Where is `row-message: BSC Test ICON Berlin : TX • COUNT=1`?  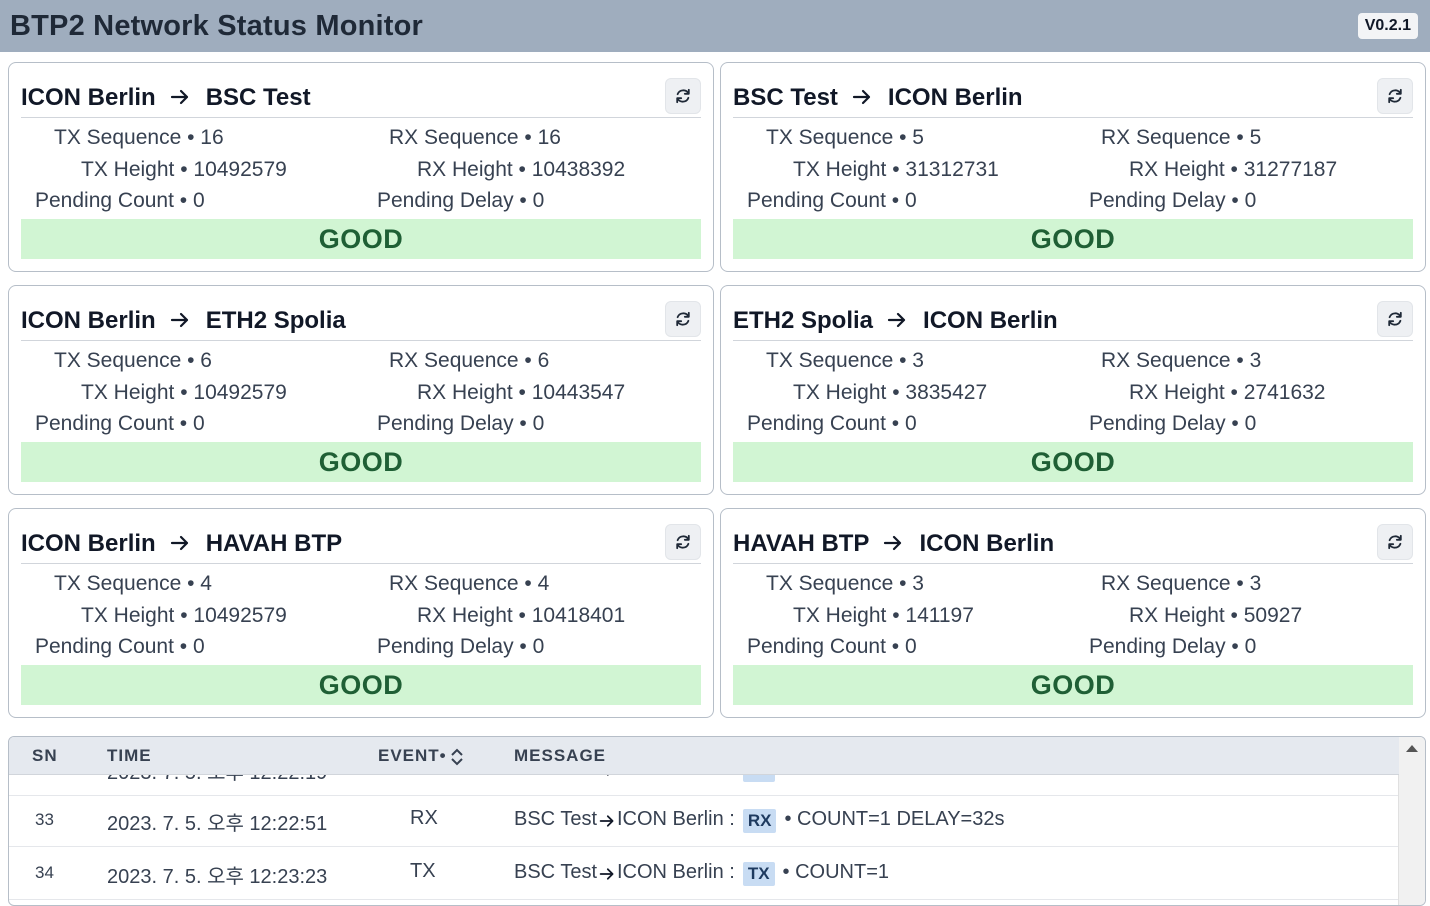 row-message: BSC Test ICON Berlin : TX • COUNT=1 is located at coordinates (702, 873).